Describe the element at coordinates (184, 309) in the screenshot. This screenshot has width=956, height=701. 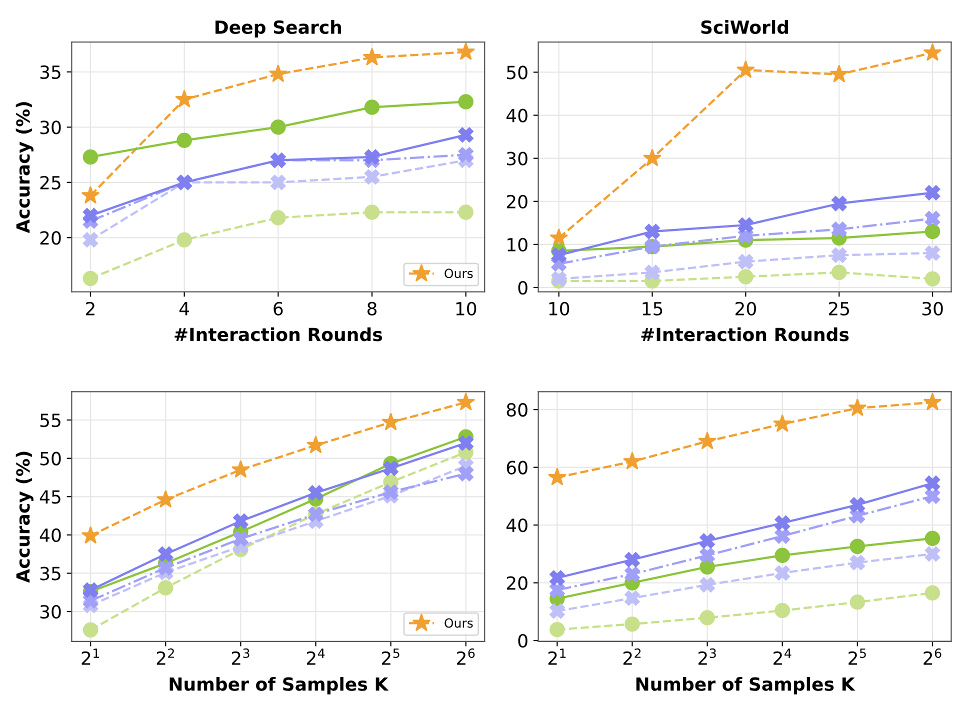
I see `x-tick-label: 4` at that location.